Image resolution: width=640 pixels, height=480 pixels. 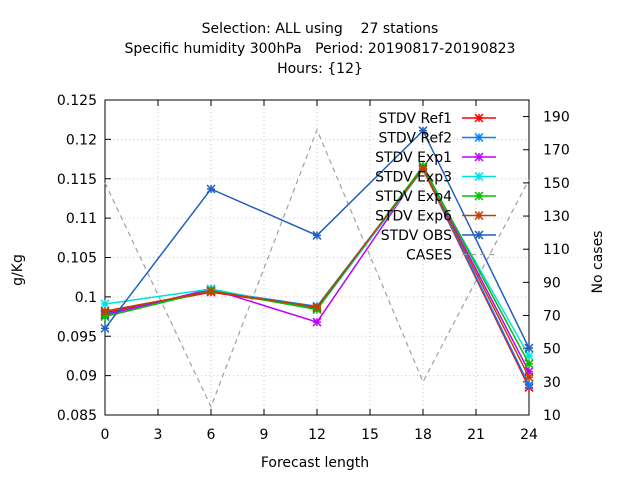 What do you see at coordinates (315, 463) in the screenshot?
I see `x-axis-label: Forecast length` at bounding box center [315, 463].